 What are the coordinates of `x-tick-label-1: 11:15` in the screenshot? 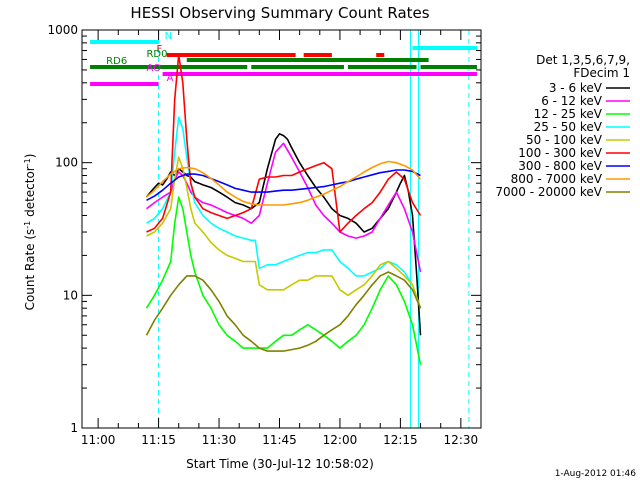 It's located at (158, 440).